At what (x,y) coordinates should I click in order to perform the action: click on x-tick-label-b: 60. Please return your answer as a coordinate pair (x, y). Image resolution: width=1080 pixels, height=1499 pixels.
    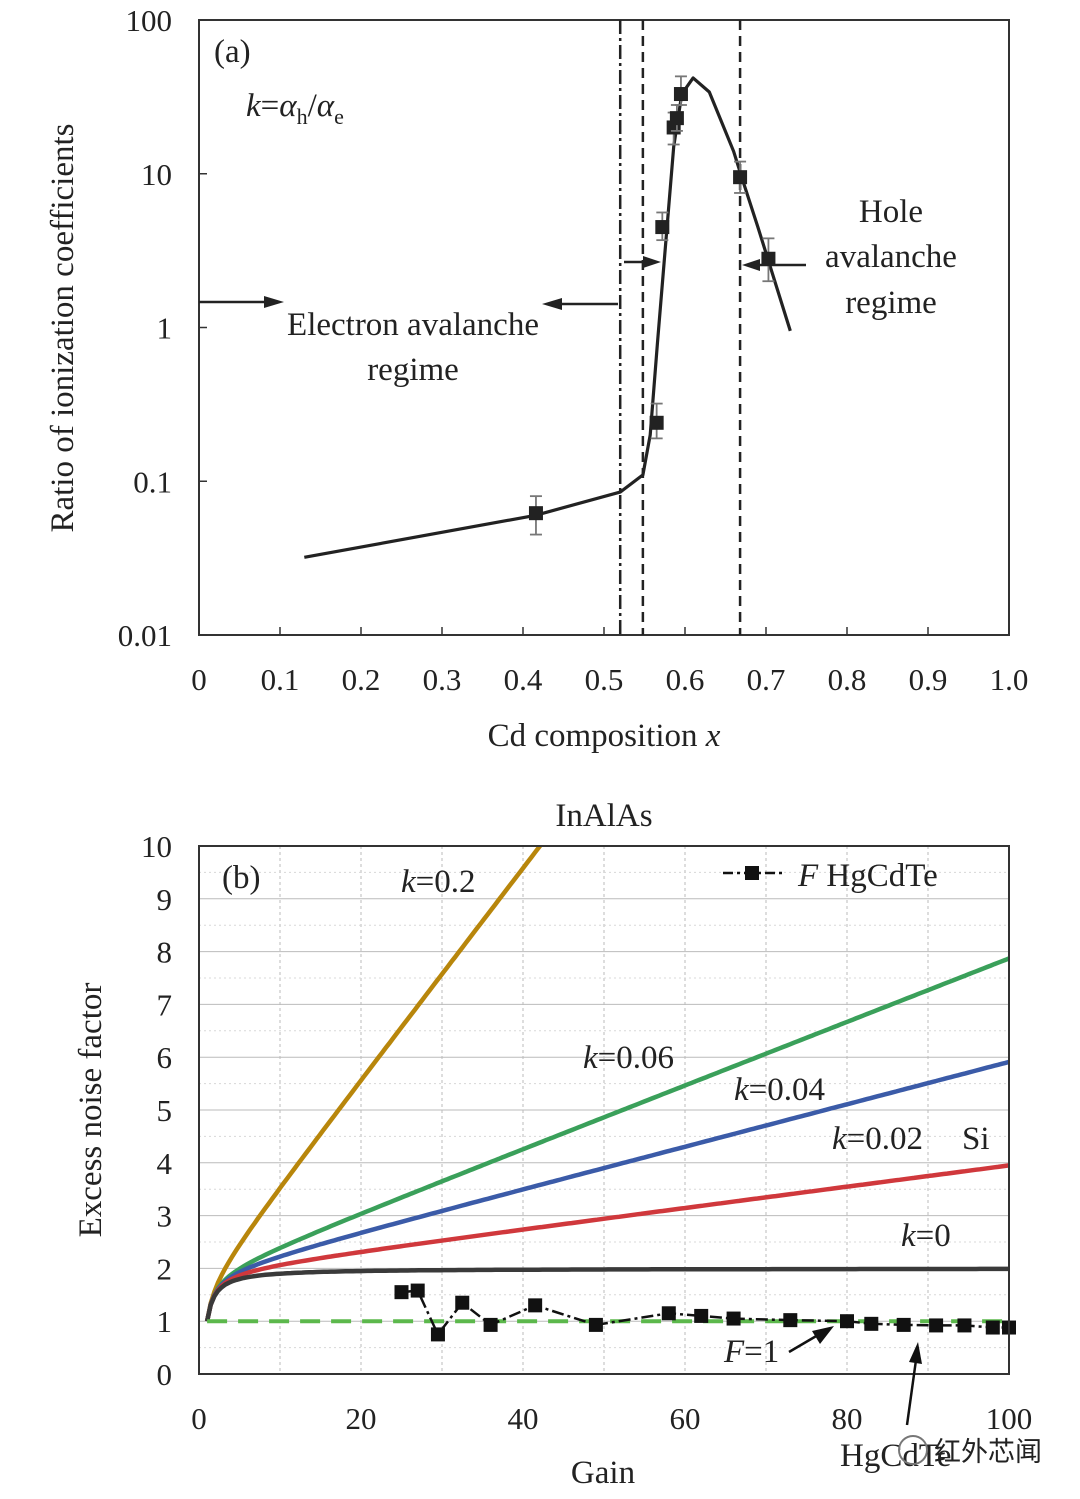
    Looking at the image, I should click on (685, 1418).